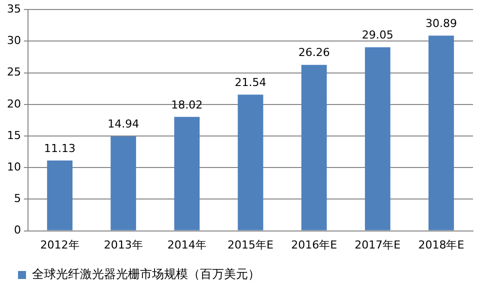  What do you see at coordinates (377, 245) in the screenshot?
I see `x-tick-label: 2017年E` at bounding box center [377, 245].